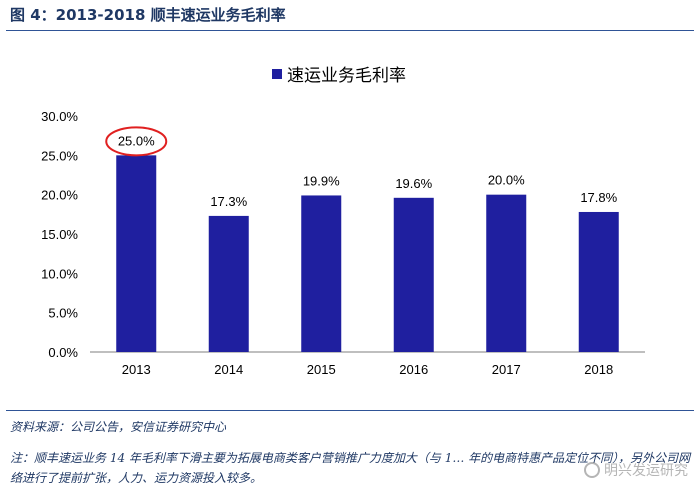  Describe the element at coordinates (228, 369) in the screenshot. I see `x-tick-label-2014: 2014` at that location.